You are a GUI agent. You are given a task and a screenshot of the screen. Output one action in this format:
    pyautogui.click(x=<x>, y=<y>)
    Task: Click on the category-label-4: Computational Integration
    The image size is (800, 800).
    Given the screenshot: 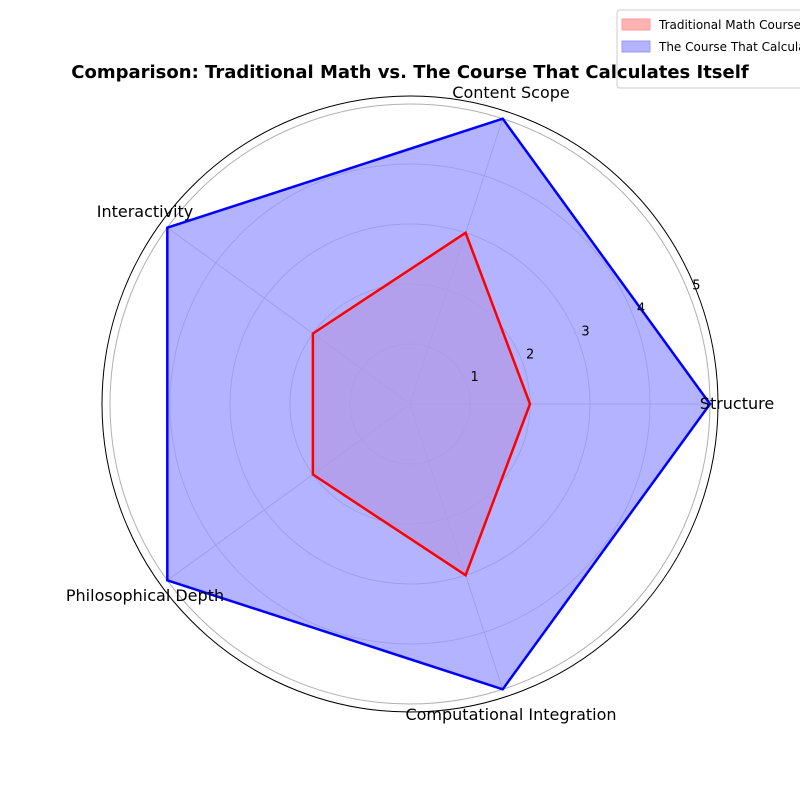 What is the action you would take?
    pyautogui.click(x=510, y=714)
    